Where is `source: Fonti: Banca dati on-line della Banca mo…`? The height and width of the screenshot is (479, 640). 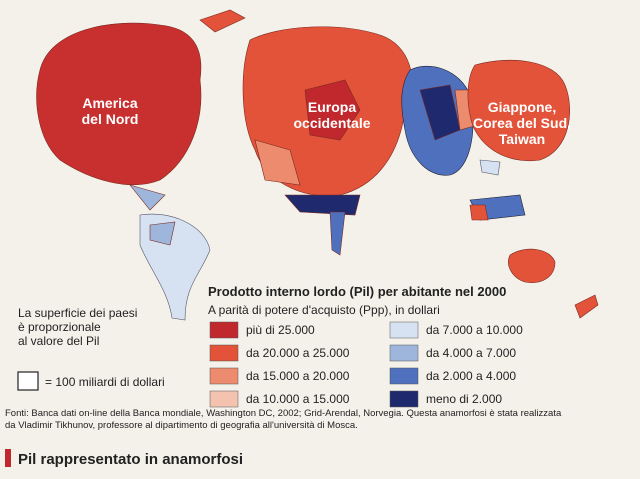 source: Fonti: Banca dati on-line della Banca mo… is located at coordinates (283, 419).